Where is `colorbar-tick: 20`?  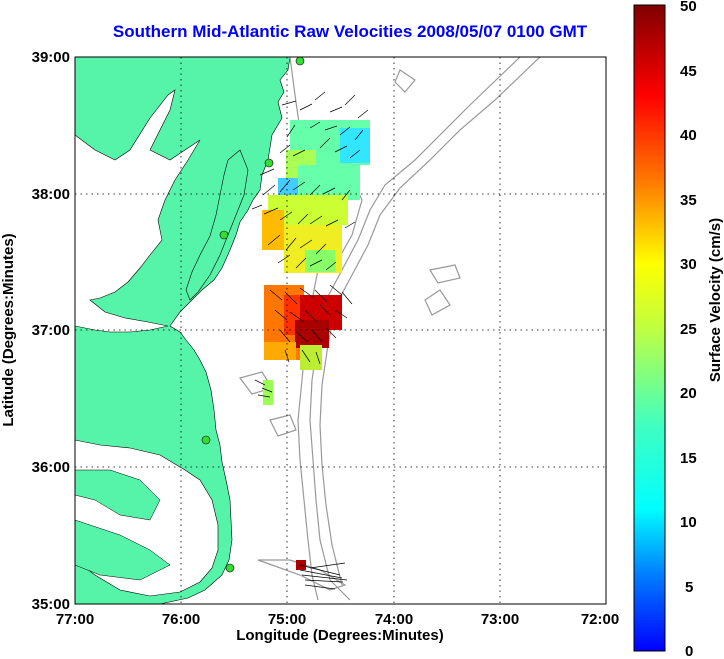
colorbar-tick: 20 is located at coordinates (688, 393).